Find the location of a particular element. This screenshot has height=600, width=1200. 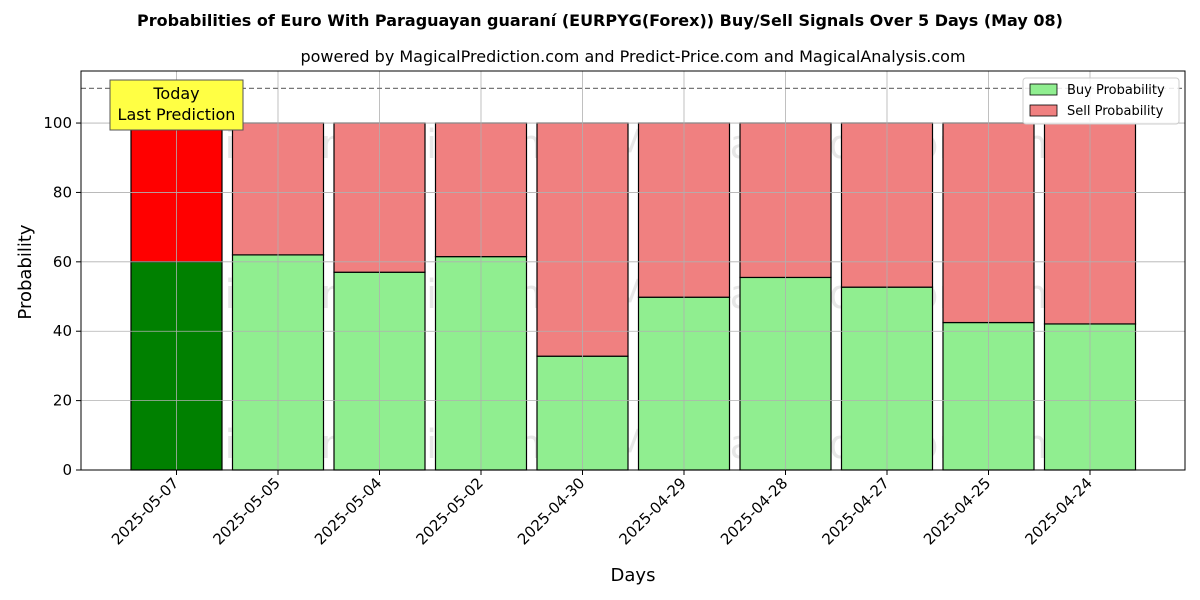

y-axis-label: Probability is located at coordinates (25, 271).